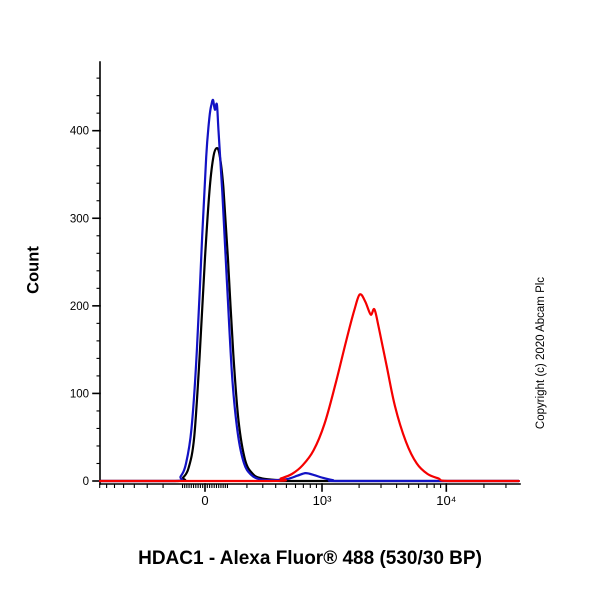  Describe the element at coordinates (79, 307) in the screenshot. I see `y-axis-tick-label: 200` at that location.